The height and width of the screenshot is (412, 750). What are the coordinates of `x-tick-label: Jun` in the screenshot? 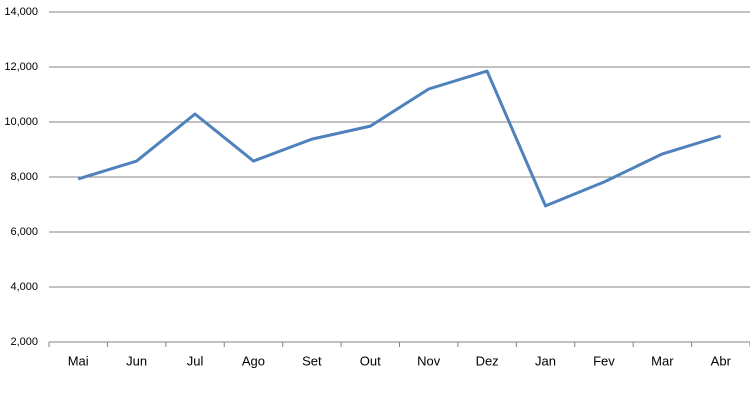 It's located at (136, 360).